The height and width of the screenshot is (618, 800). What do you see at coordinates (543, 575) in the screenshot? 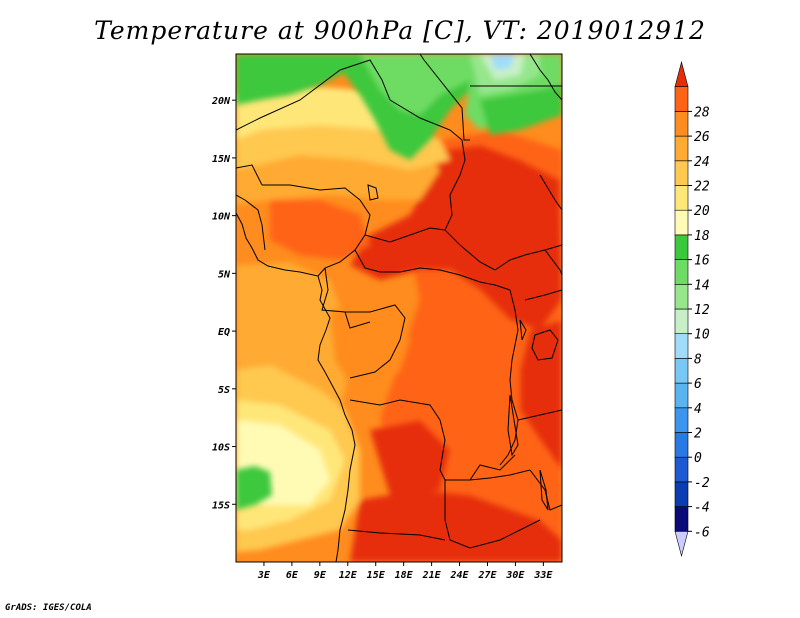
I see `lon-tick-label: 33E` at bounding box center [543, 575].